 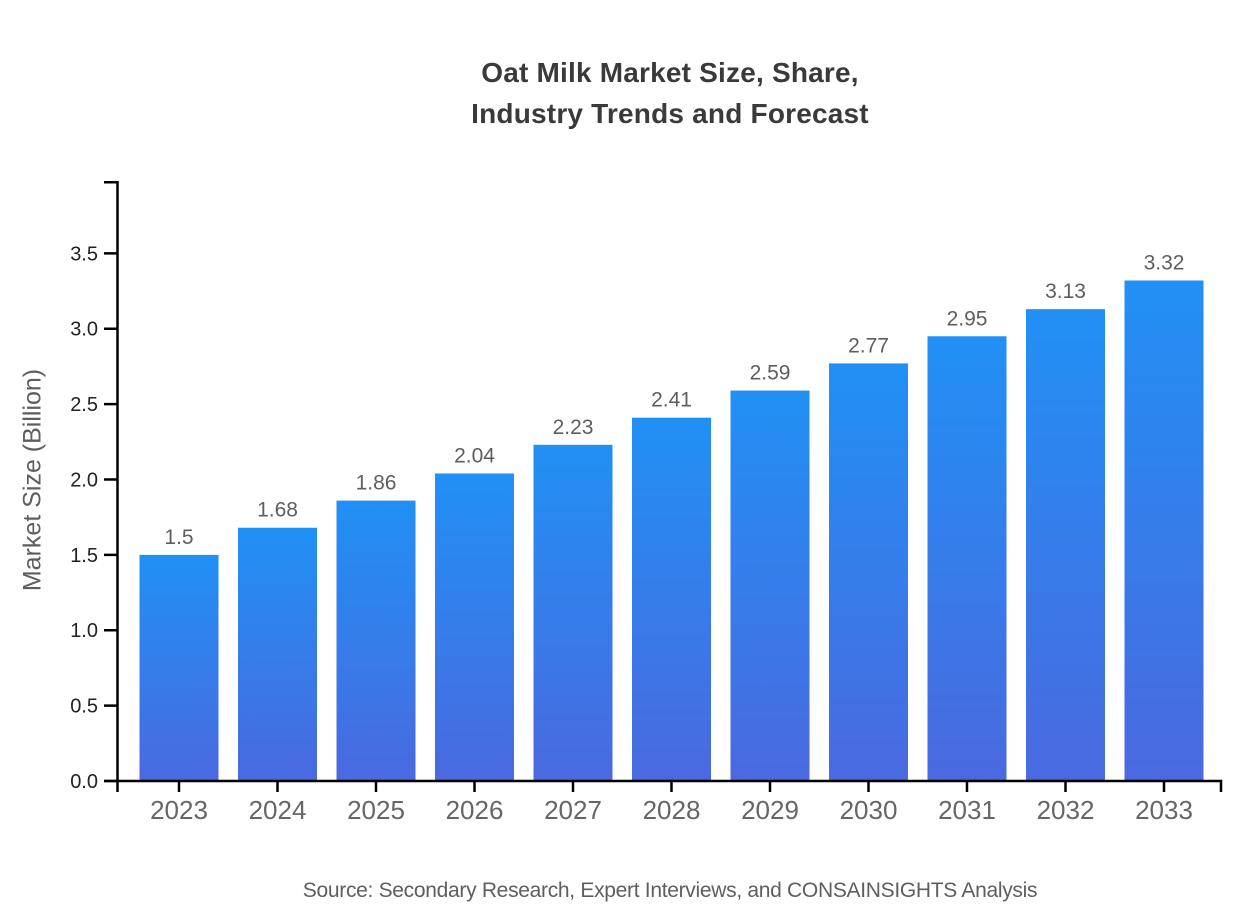 What do you see at coordinates (671, 599) in the screenshot?
I see `bar-2028` at bounding box center [671, 599].